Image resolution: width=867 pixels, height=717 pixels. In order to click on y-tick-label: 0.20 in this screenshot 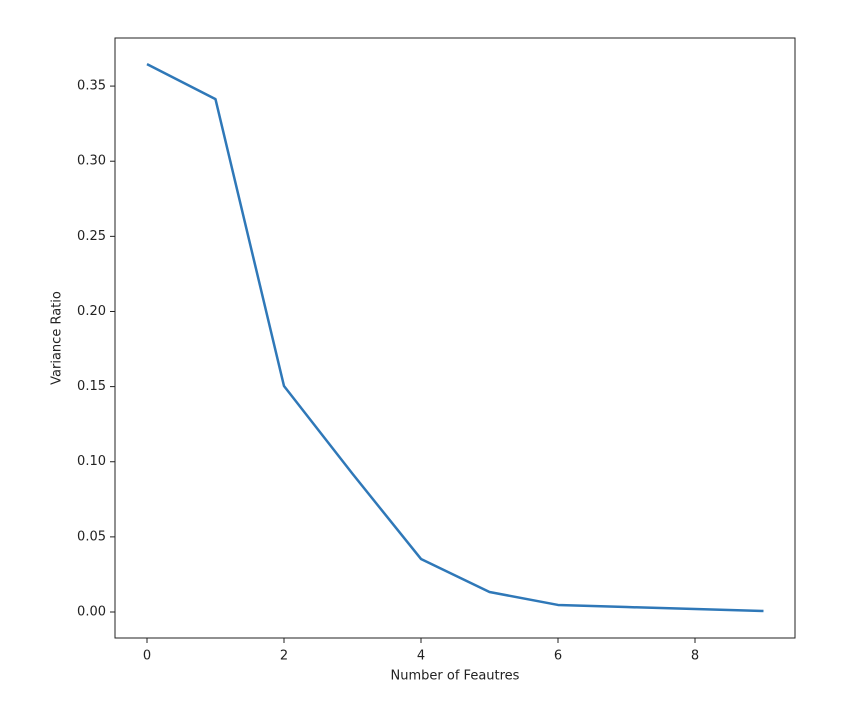, I will do `click(91, 311)`.